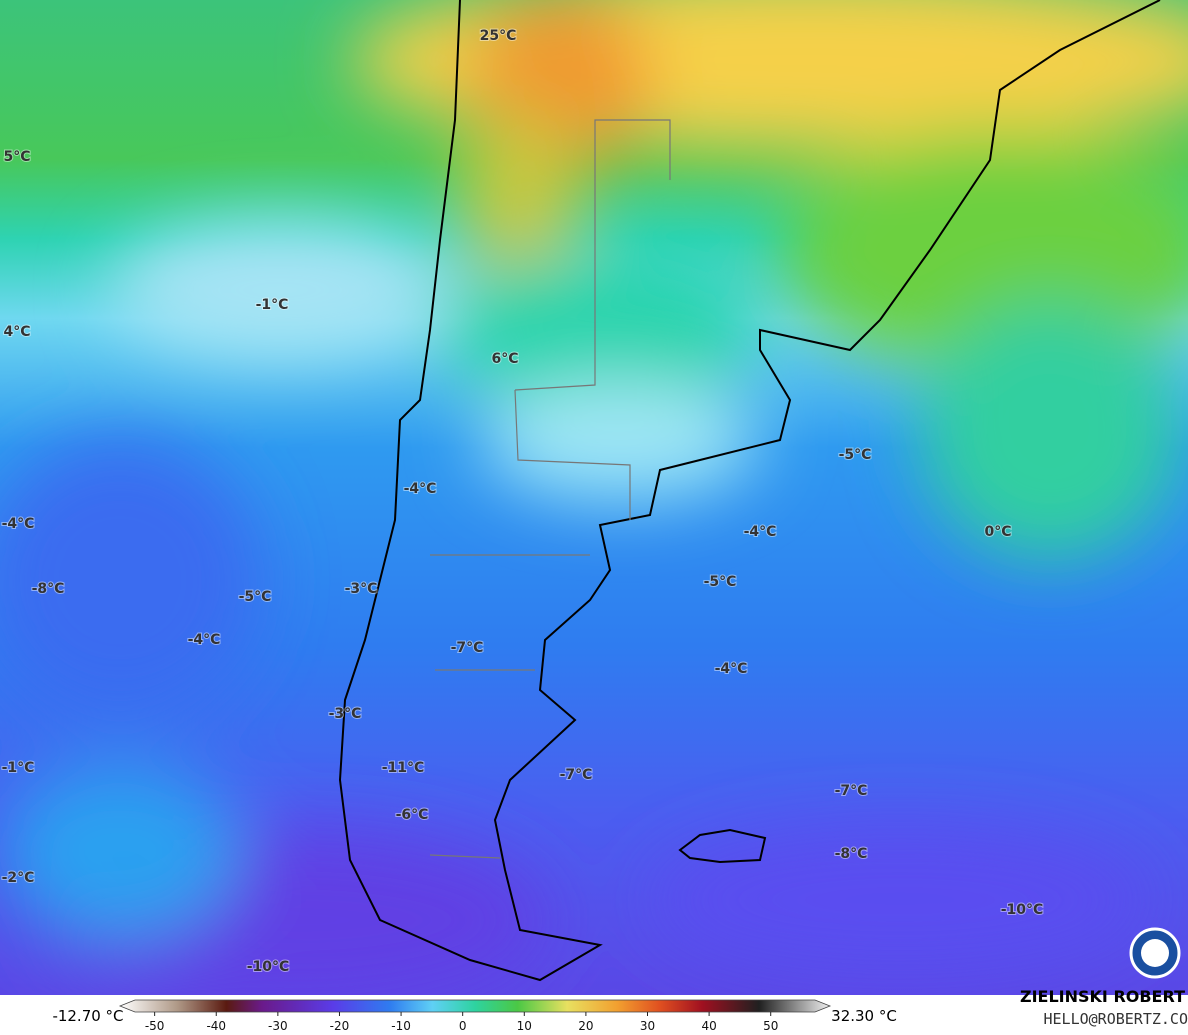 The width and height of the screenshot is (1188, 1035). Describe the element at coordinates (504, 359) in the screenshot. I see `temperature-label: 6°C` at that location.